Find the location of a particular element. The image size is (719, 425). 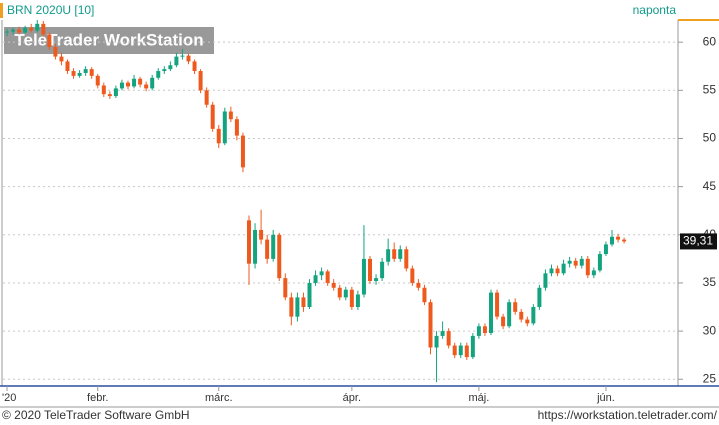

y-tick-label: 30 is located at coordinates (710, 330).